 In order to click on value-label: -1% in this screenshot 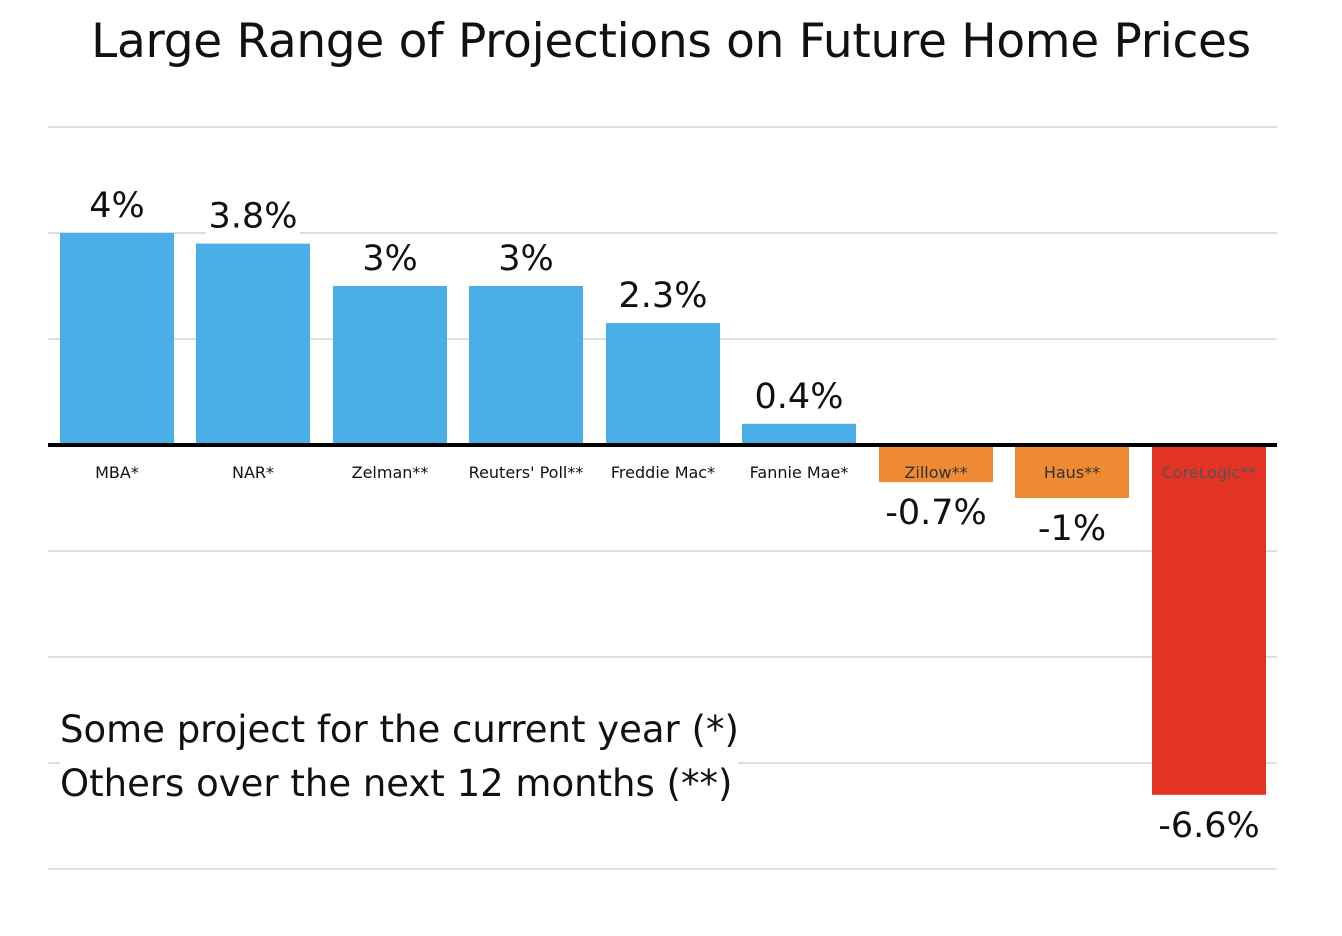, I will do `click(1072, 529)`.